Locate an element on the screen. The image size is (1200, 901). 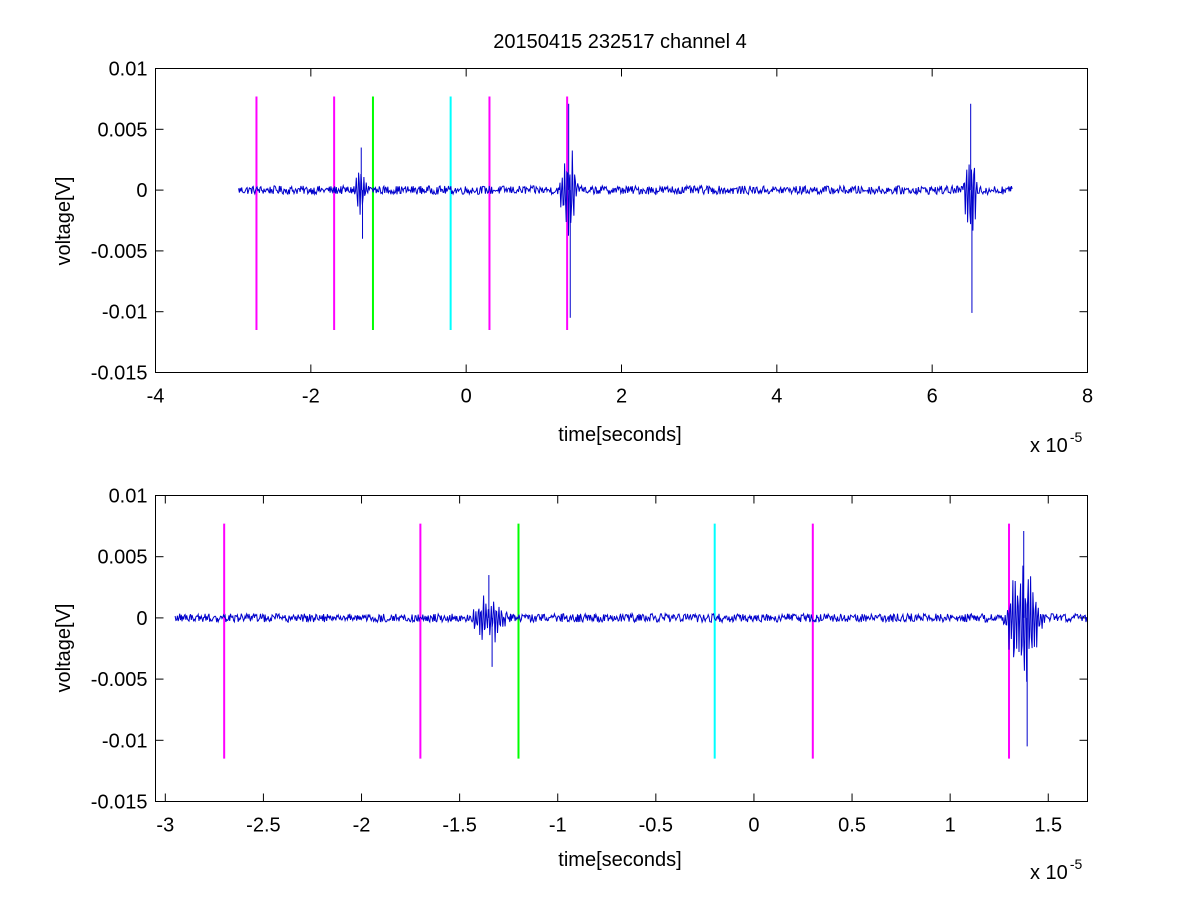
x-tick-label: -4 is located at coordinates (156, 397).